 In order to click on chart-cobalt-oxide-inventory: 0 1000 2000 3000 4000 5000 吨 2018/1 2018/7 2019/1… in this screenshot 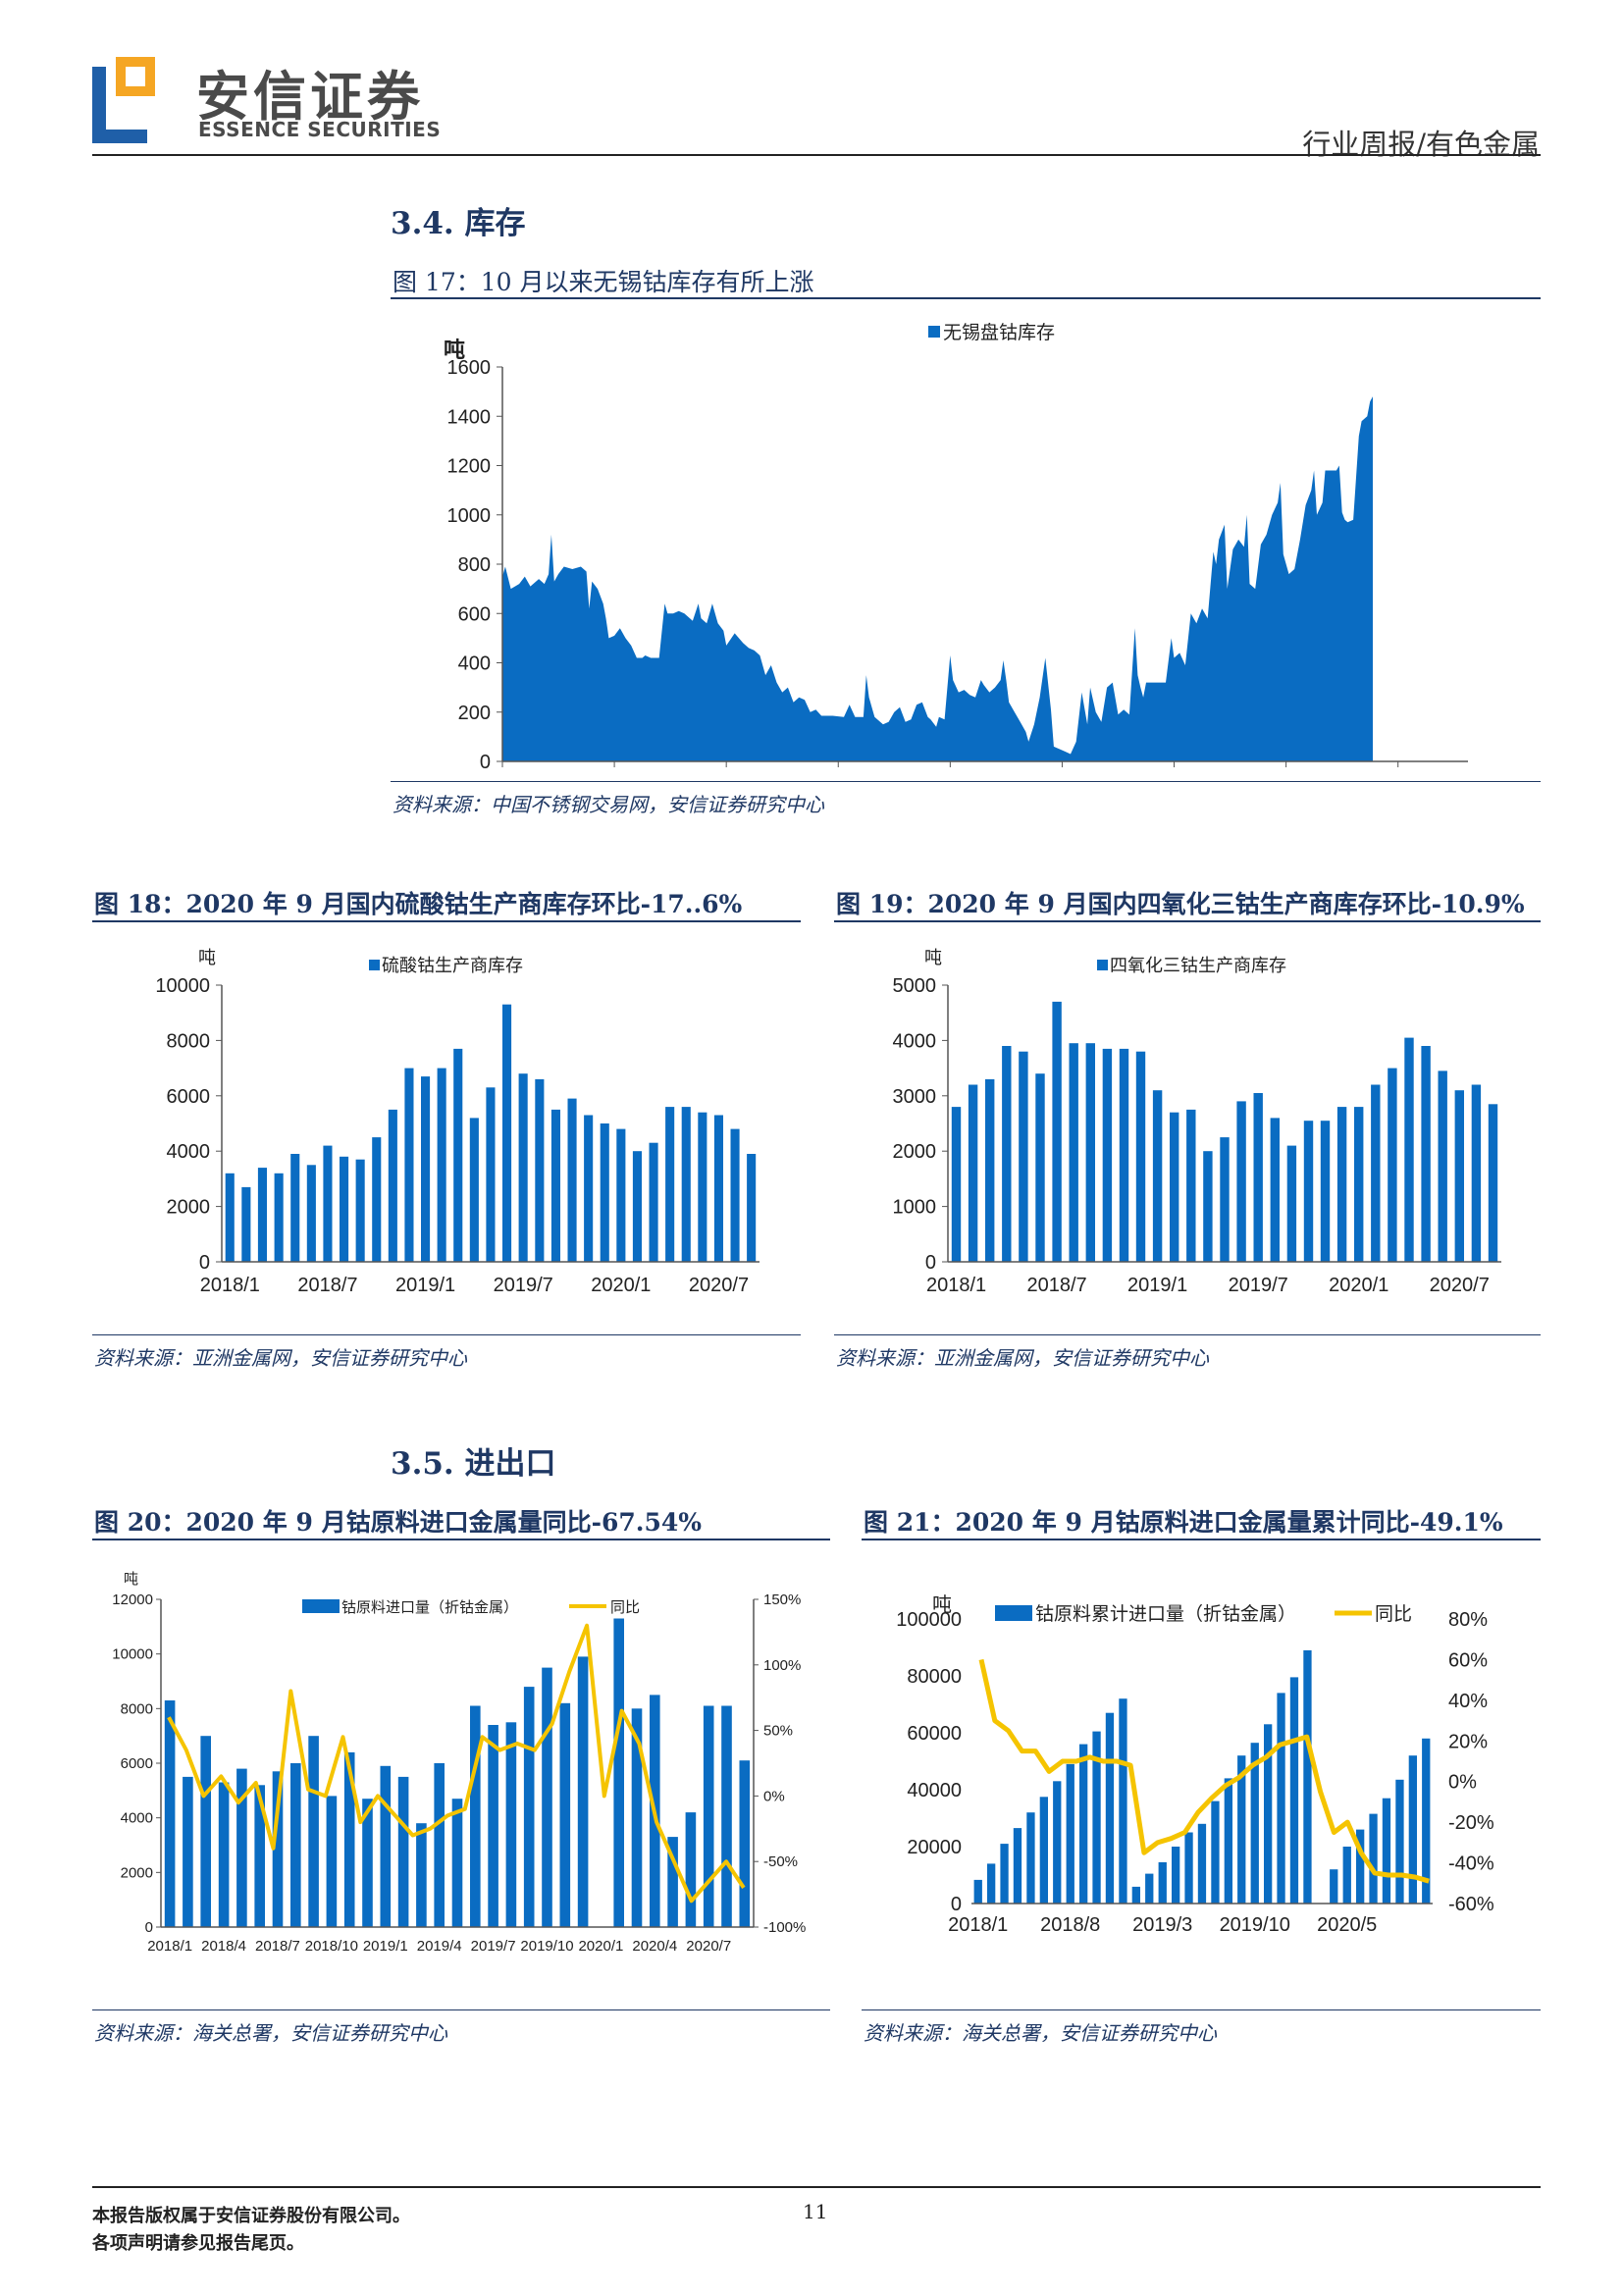, I will do `click(1197, 1122)`.